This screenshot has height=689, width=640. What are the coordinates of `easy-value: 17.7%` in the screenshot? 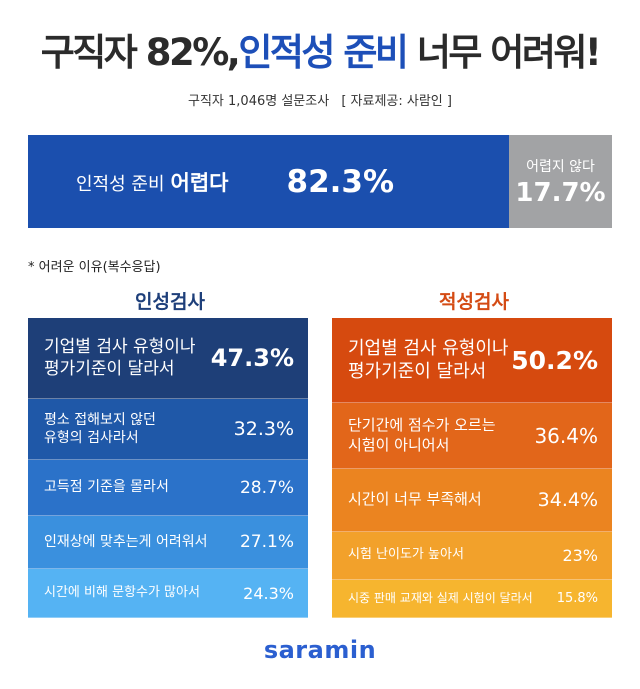 It's located at (560, 192).